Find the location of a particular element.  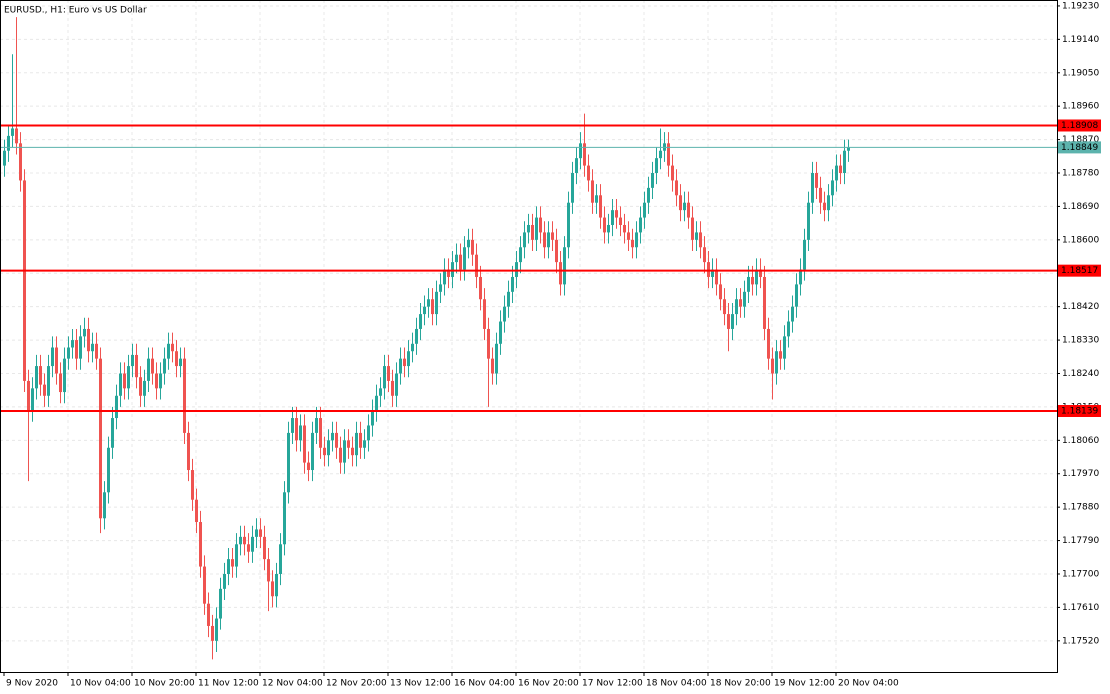

y-tick-label: 1.18780 is located at coordinates (1080, 174).